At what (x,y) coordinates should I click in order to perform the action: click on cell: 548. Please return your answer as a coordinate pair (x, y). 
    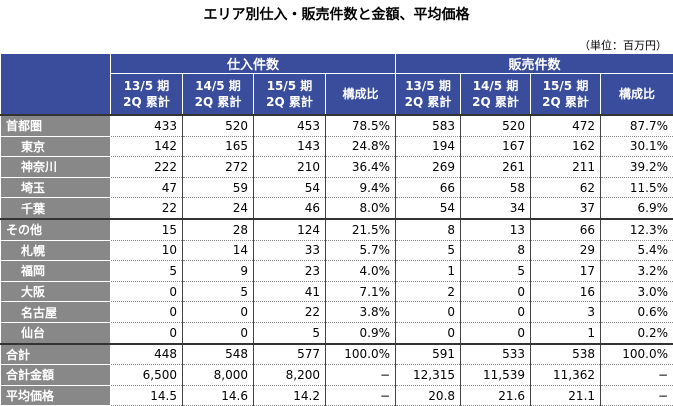
    Looking at the image, I should click on (218, 354).